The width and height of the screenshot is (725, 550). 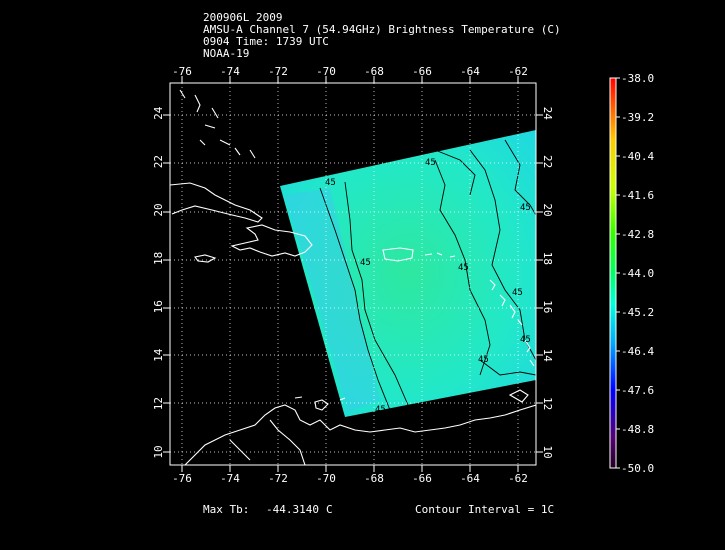 I want to click on max-tb-value: -44.3140, so click(x=292, y=509).